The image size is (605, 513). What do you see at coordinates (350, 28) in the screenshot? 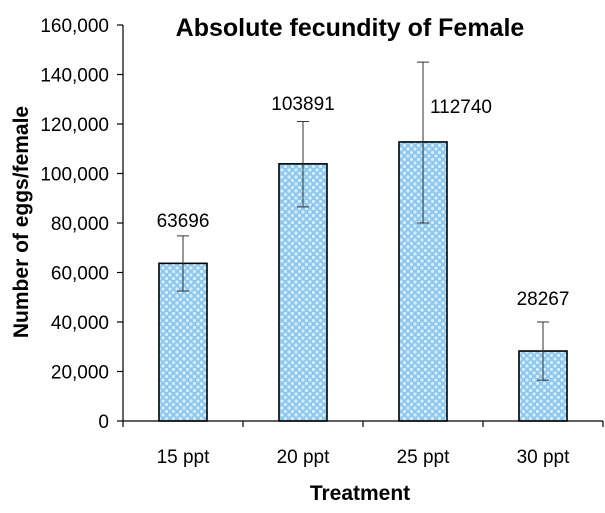
I see `chart-title: Absolute fecundity of Female` at bounding box center [350, 28].